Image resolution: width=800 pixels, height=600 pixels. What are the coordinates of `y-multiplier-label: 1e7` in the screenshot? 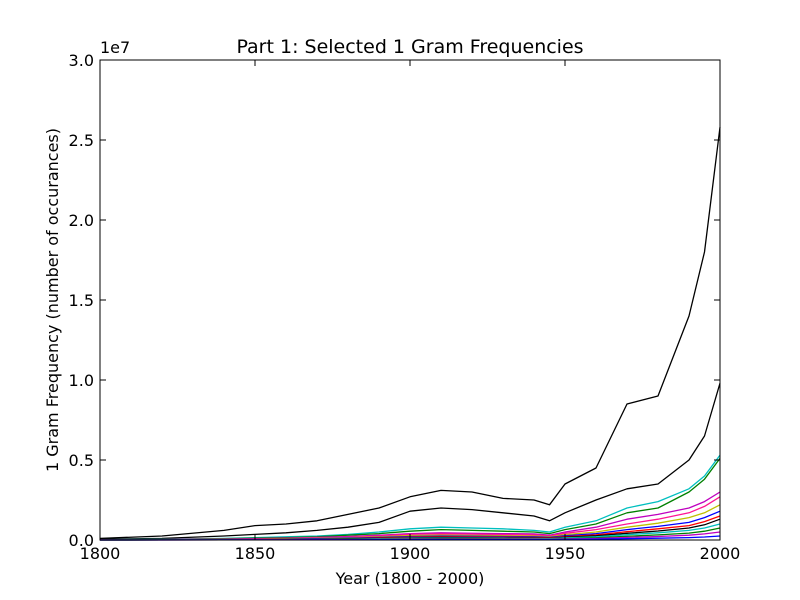 It's located at (115, 47).